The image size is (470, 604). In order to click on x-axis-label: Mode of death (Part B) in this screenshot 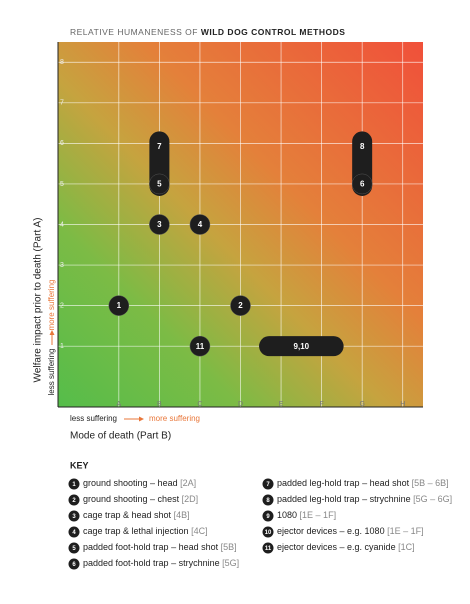, I will do `click(120, 436)`.